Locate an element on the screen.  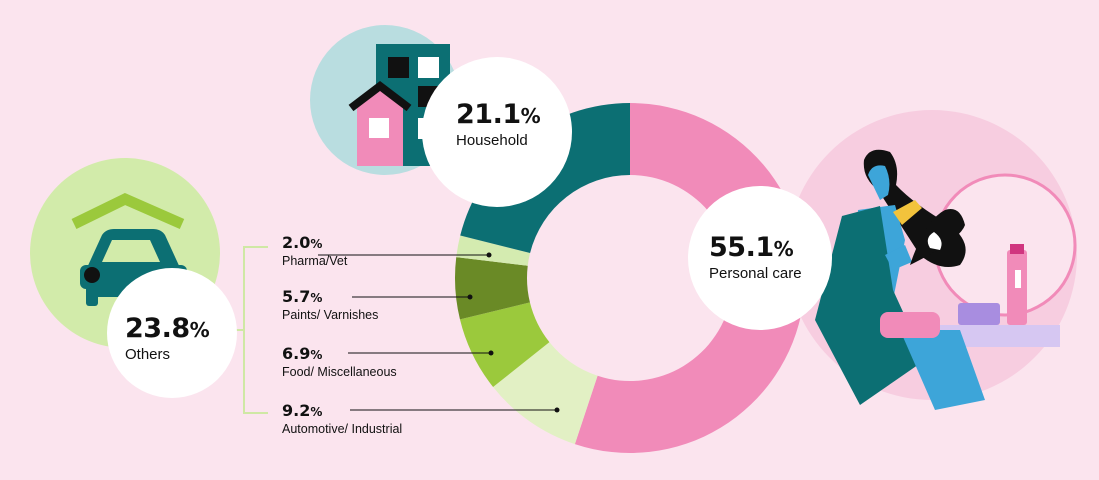
household-unit: % is located at coordinates (530, 116).